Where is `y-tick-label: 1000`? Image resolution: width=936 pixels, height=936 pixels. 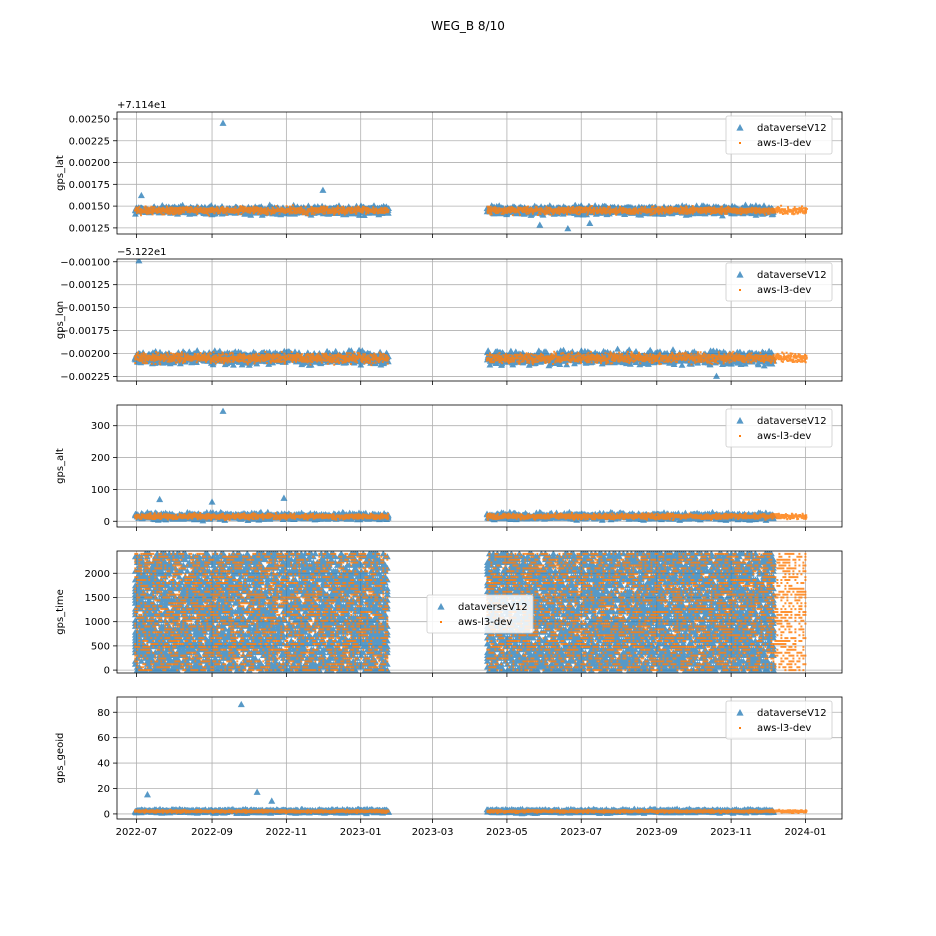
y-tick-label: 1000 is located at coordinates (97, 622).